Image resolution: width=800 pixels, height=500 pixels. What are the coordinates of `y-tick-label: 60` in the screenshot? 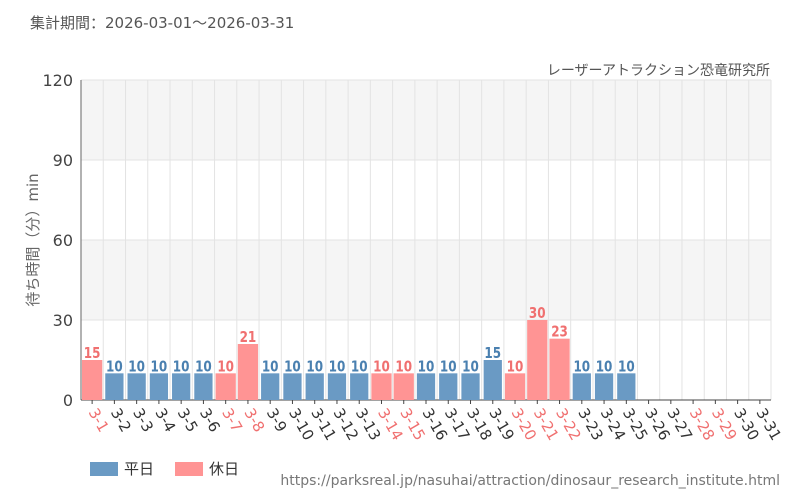 It's located at (63, 240).